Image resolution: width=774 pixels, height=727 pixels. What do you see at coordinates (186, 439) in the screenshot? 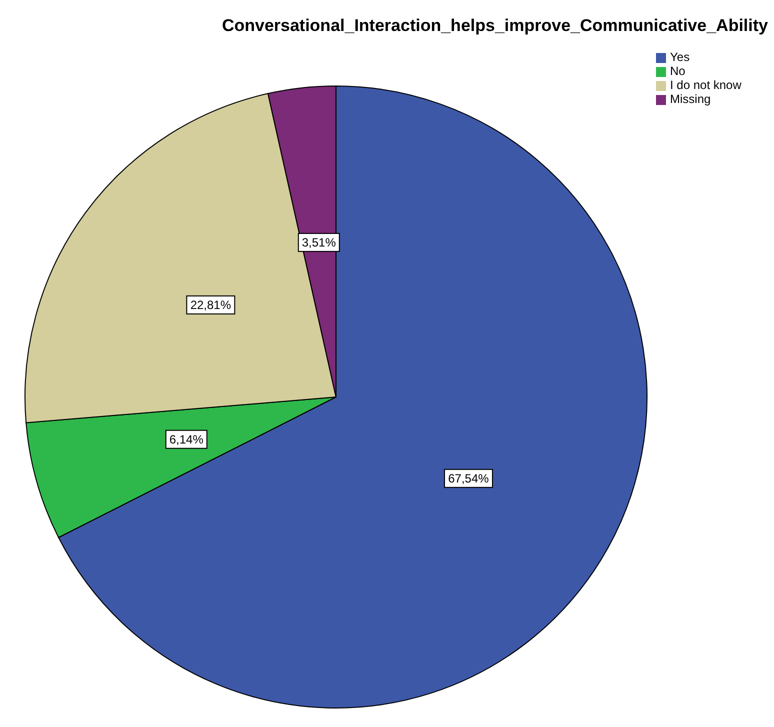
I see `data-label: 6,14%` at bounding box center [186, 439].